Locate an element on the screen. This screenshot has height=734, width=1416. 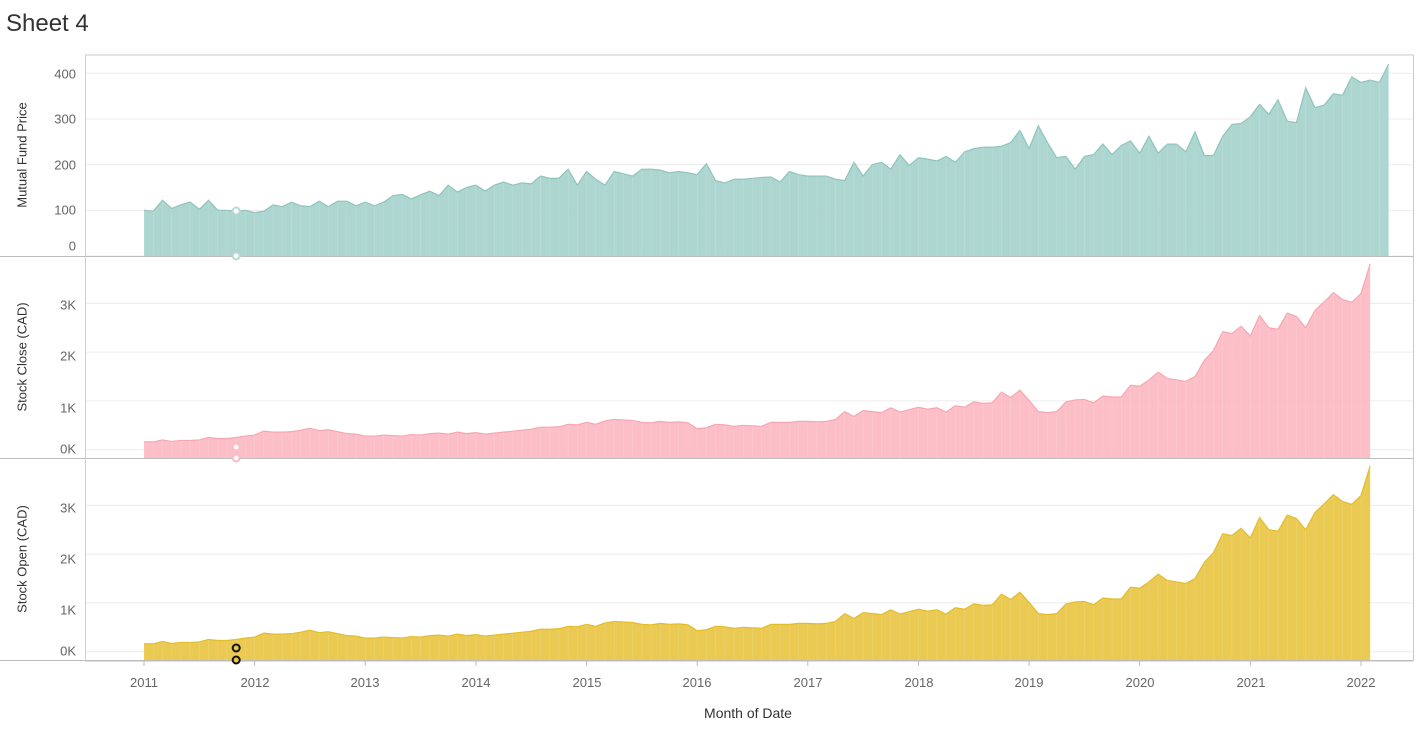
x-tick-label: 2011 is located at coordinates (144, 682).